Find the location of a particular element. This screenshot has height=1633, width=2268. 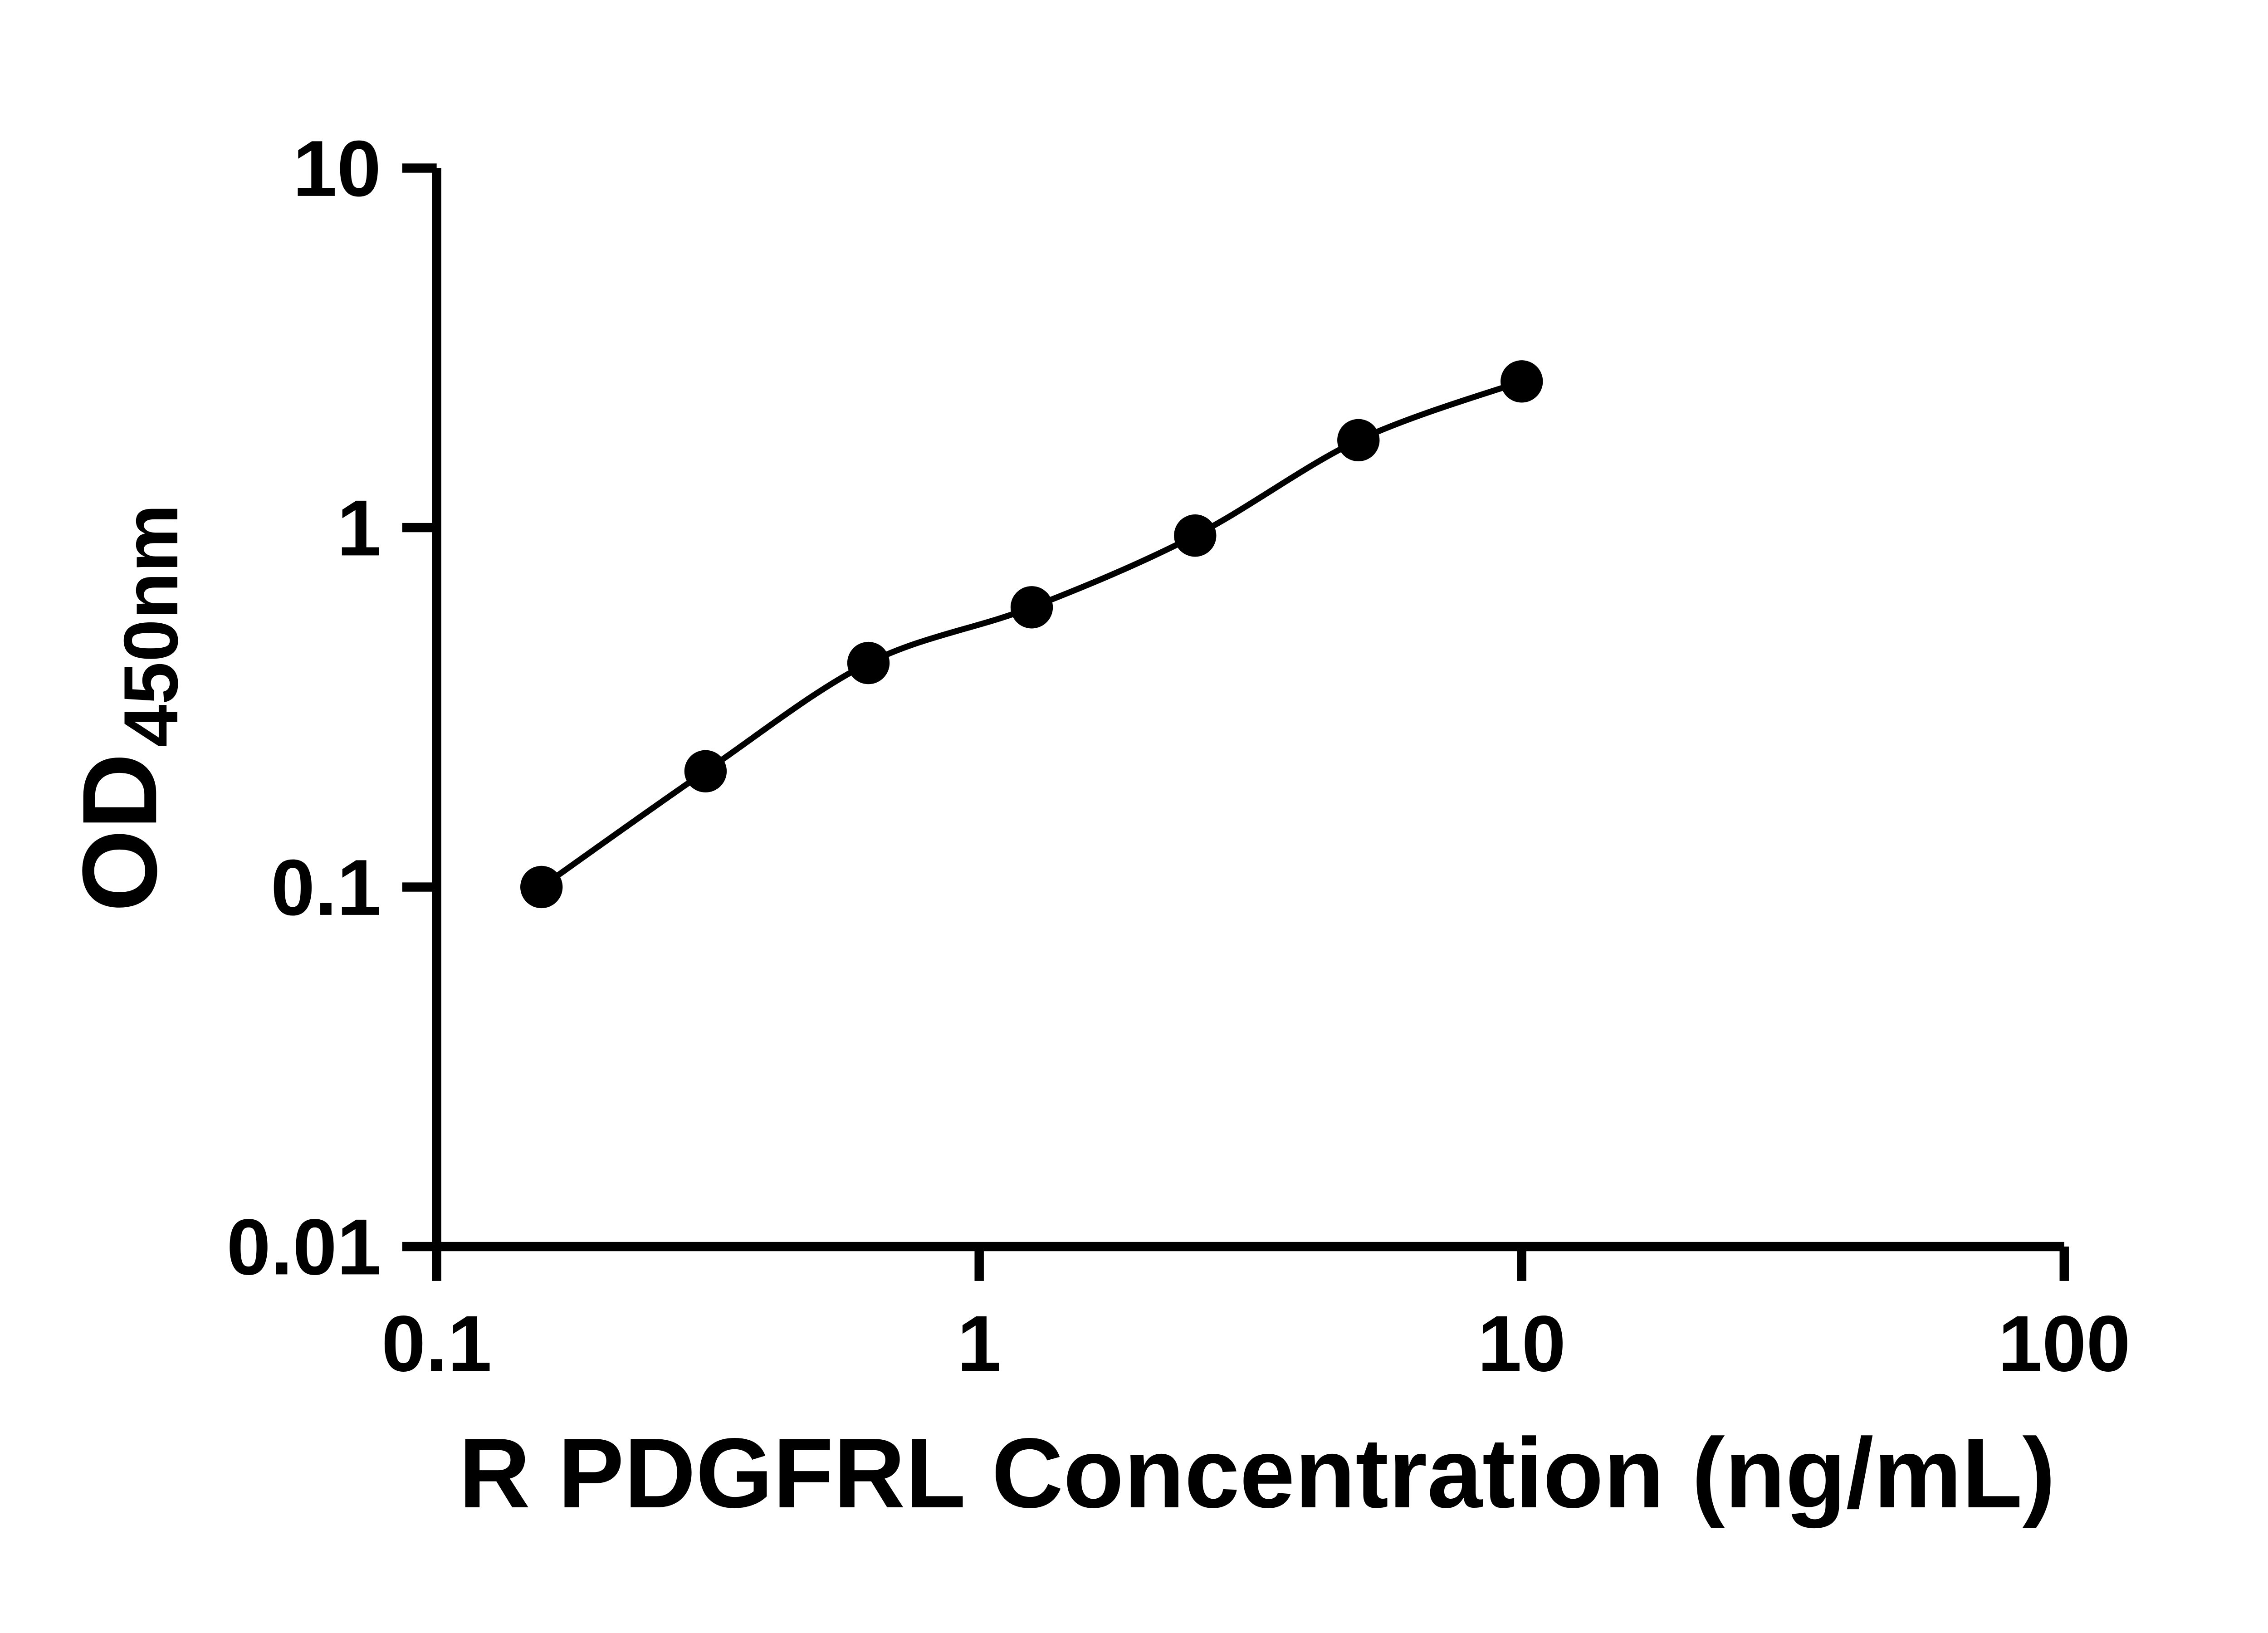

y-axis-title-subscript: 450nm is located at coordinates (151, 625).